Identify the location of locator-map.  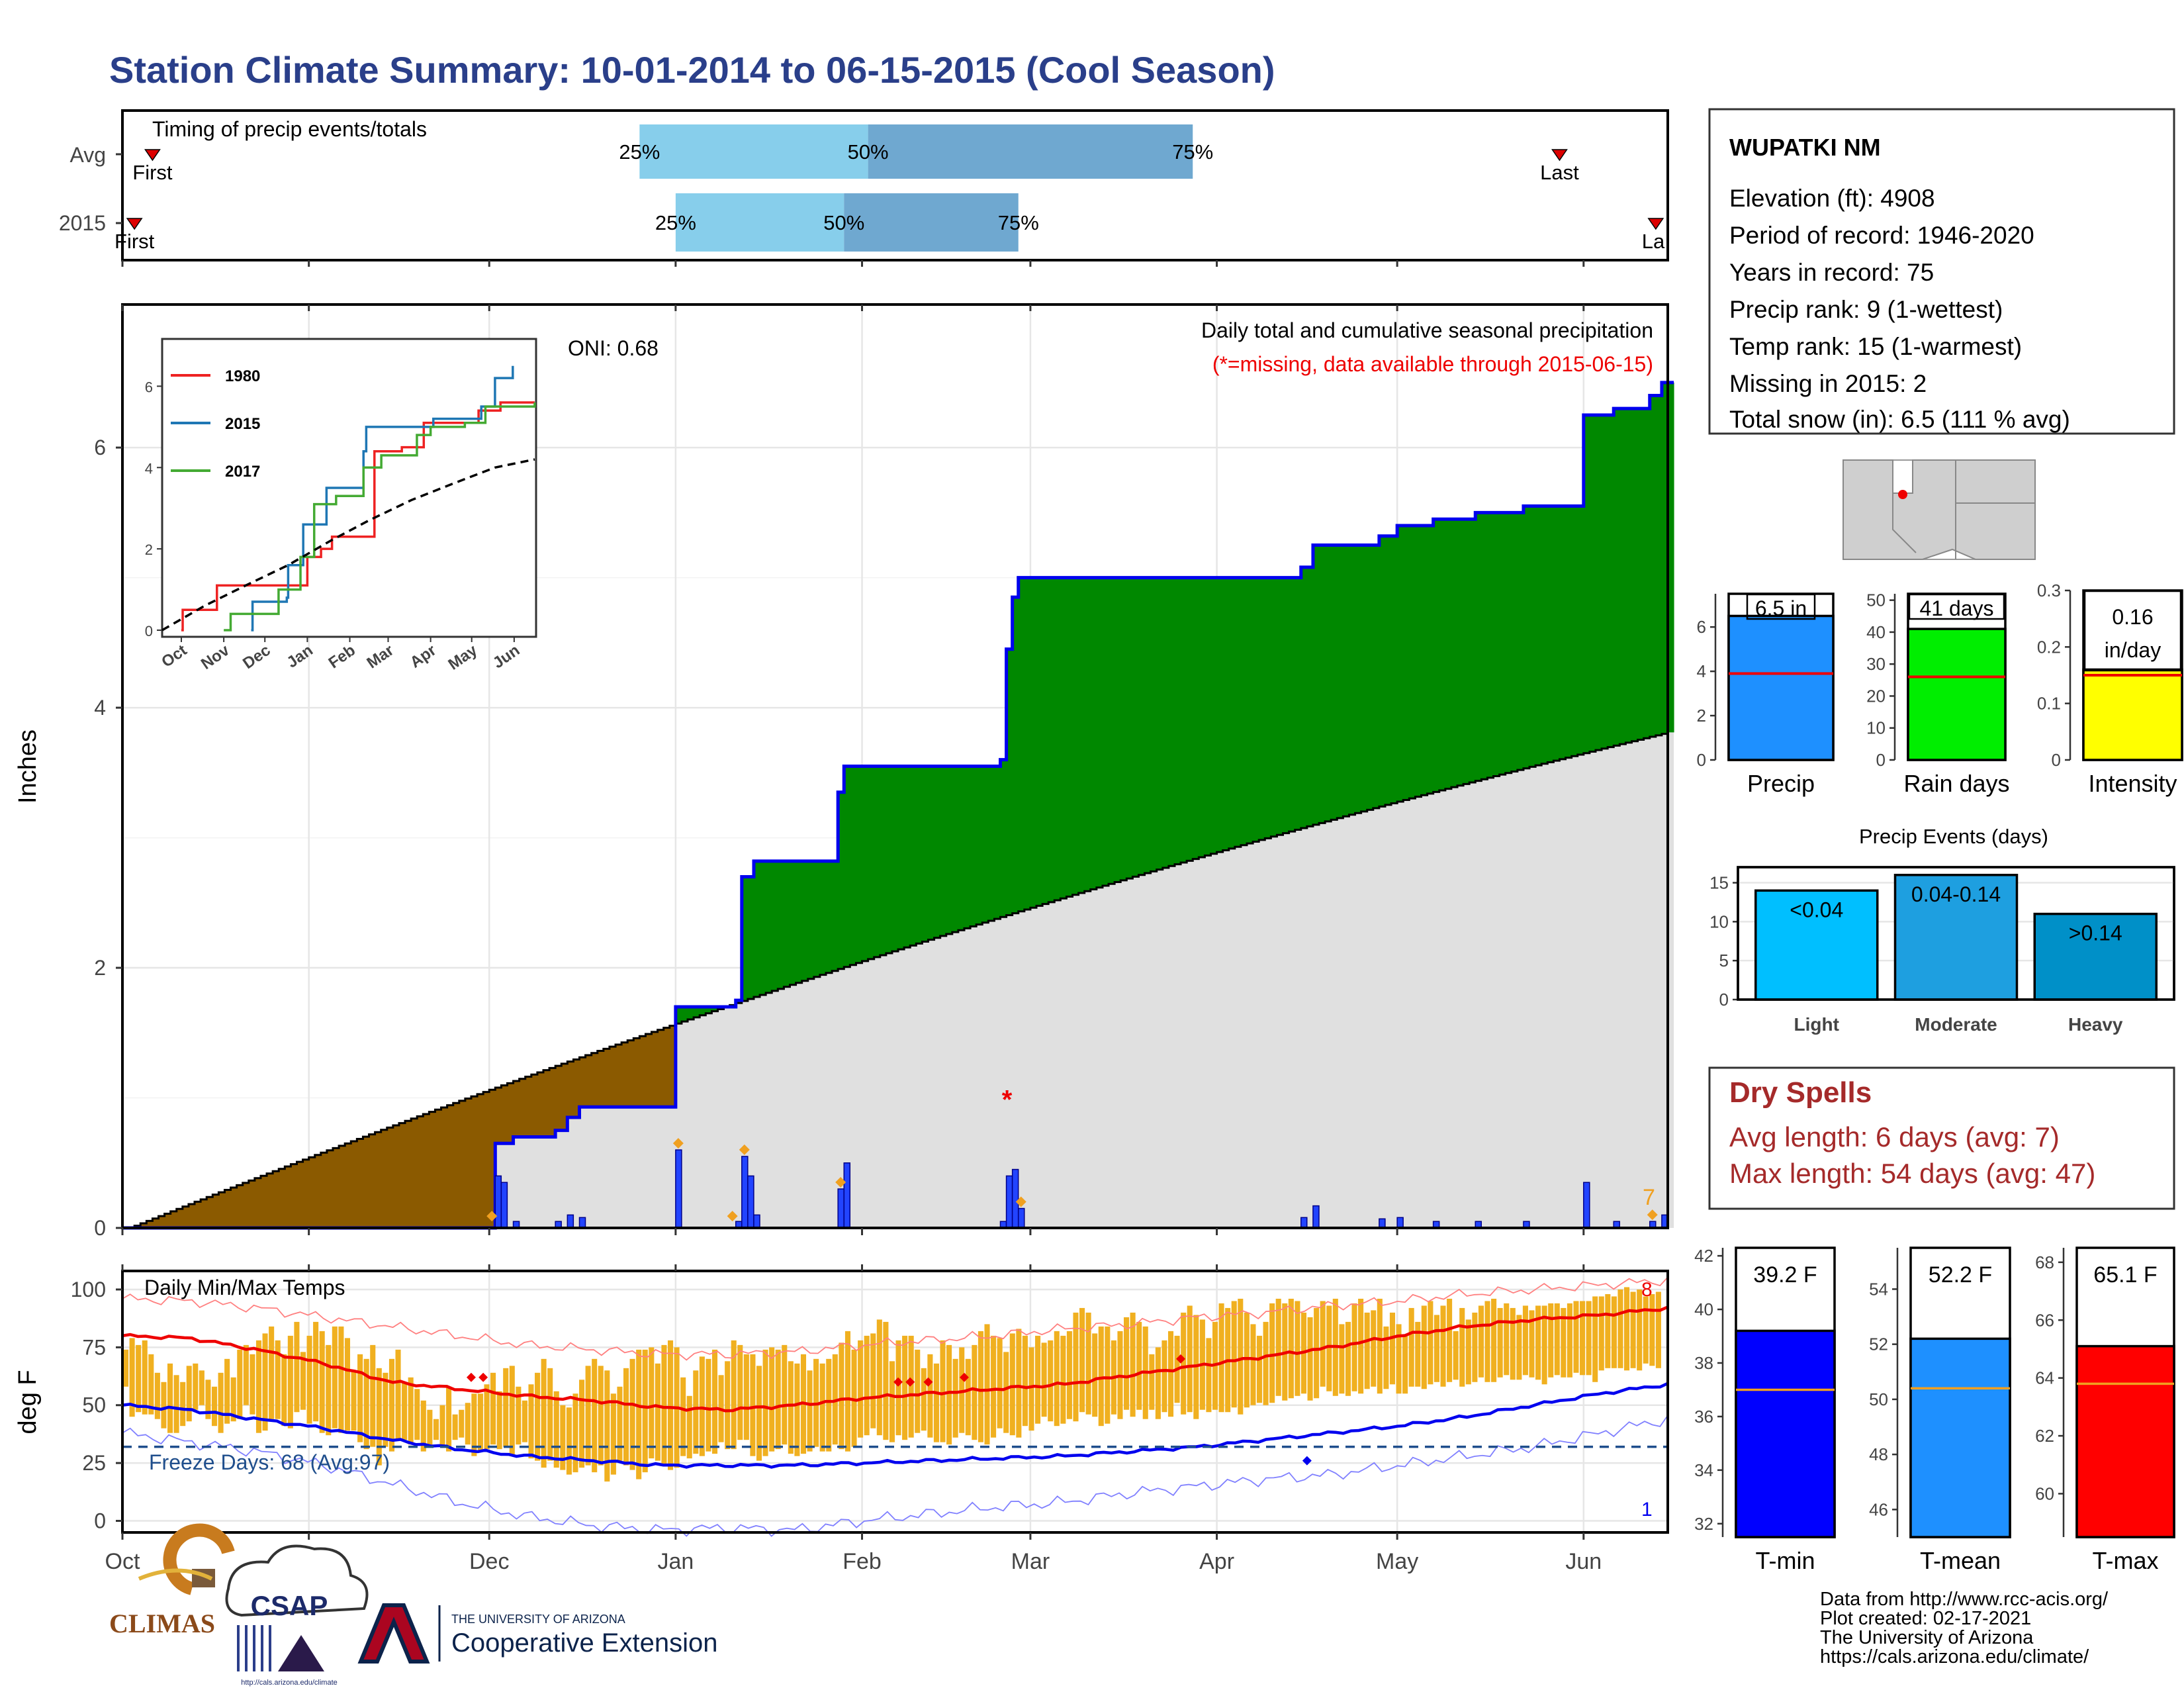
(1940, 509).